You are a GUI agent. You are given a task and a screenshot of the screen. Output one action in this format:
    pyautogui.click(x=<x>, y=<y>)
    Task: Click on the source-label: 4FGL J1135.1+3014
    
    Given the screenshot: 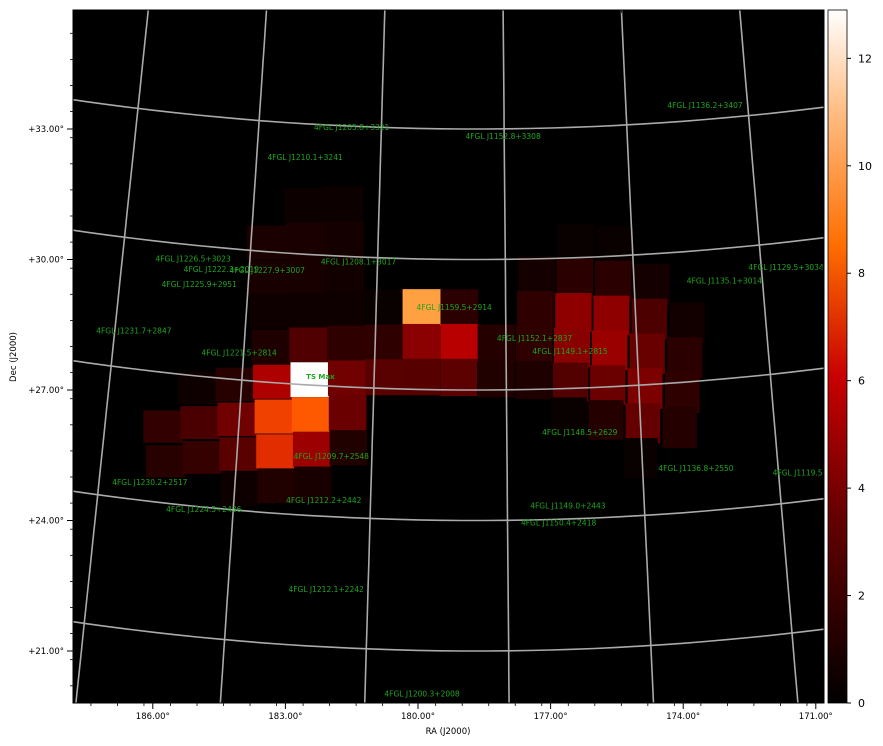 What is the action you would take?
    pyautogui.click(x=725, y=281)
    